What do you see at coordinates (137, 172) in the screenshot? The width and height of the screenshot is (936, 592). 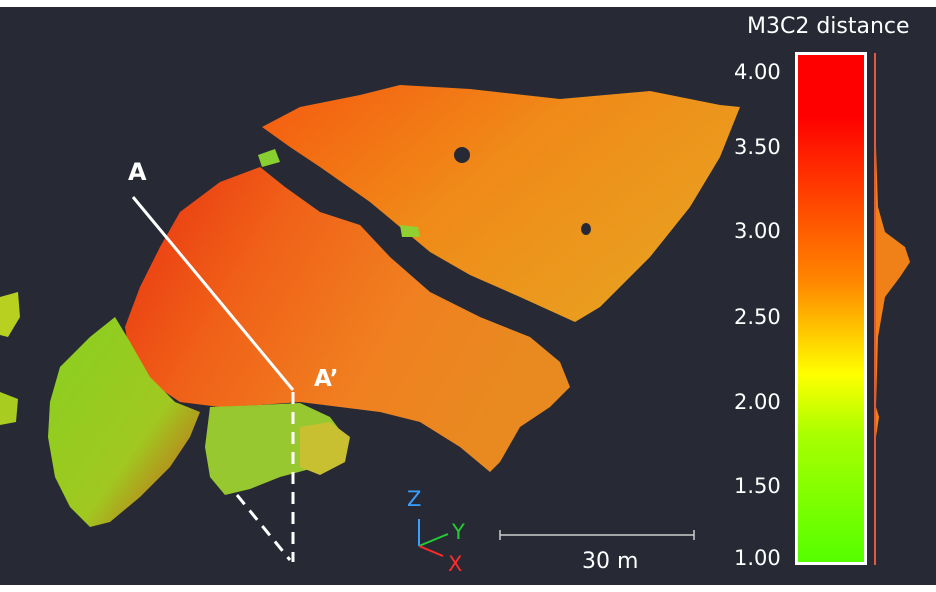 I see `section-start-label: A` at bounding box center [137, 172].